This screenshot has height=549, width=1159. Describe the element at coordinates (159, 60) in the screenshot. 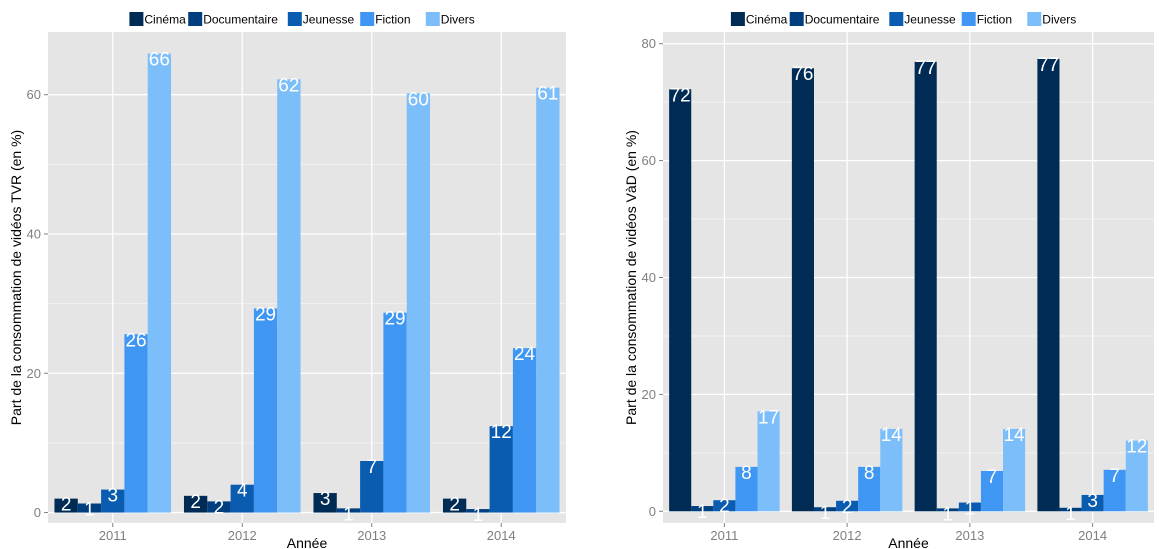

I see `tvr-bar-label: 66` at that location.